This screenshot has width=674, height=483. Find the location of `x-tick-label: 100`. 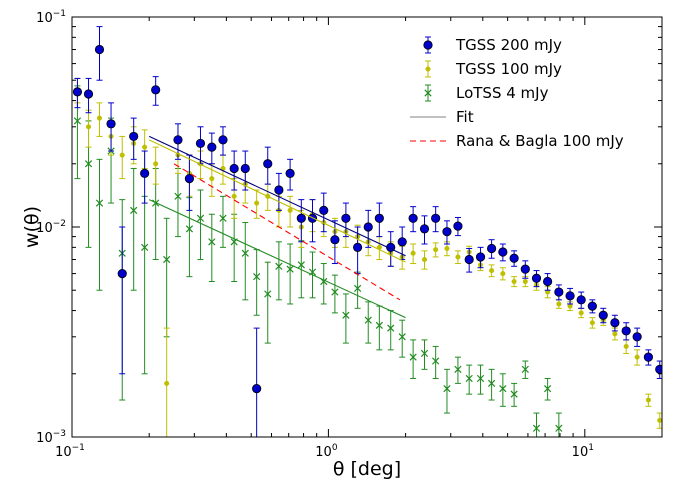

x-tick-label: 100 is located at coordinates (326, 451).